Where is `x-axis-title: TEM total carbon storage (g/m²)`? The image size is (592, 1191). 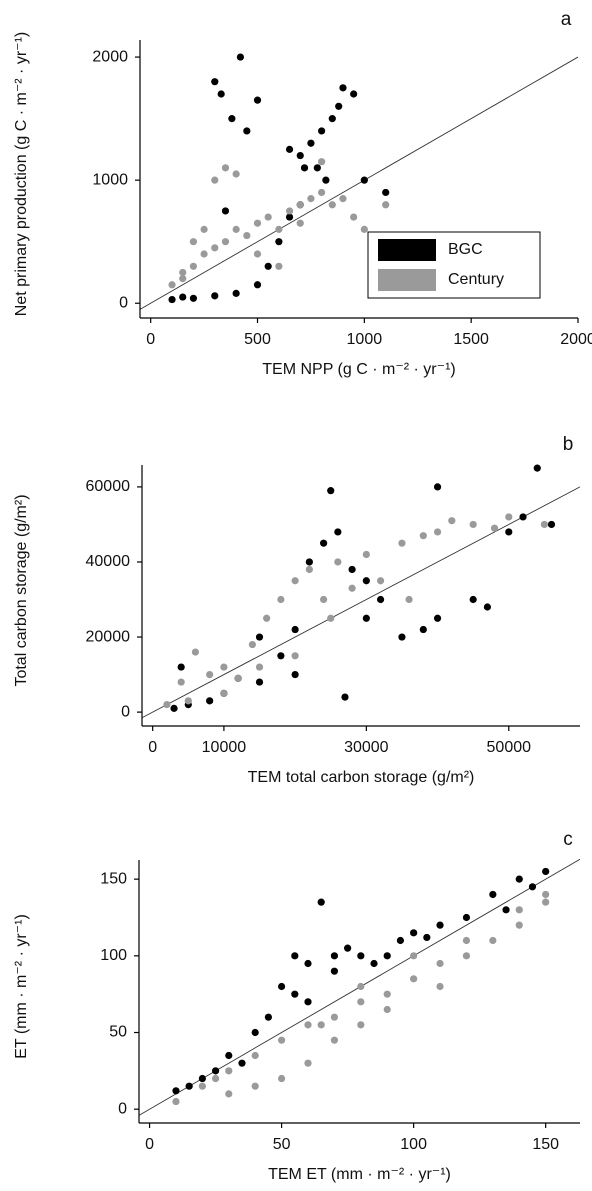
x-axis-title: TEM total carbon storage (g/m²) is located at coordinates (361, 777).